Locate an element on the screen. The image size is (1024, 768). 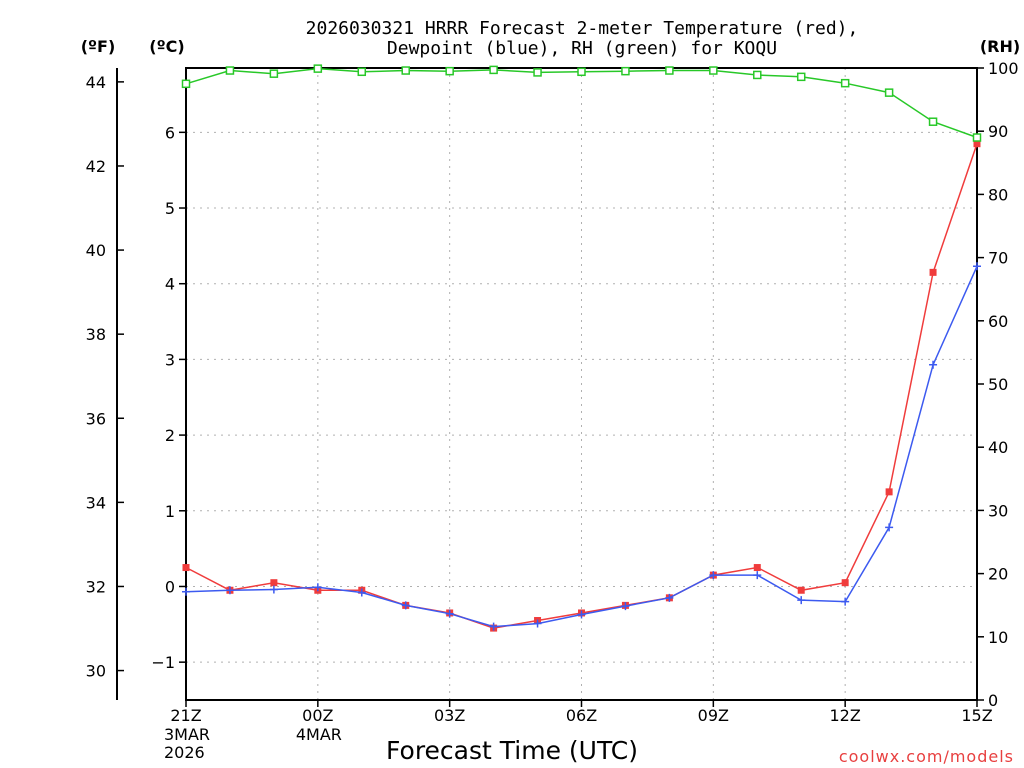
time-tick-label: 06Z is located at coordinates (581, 715).